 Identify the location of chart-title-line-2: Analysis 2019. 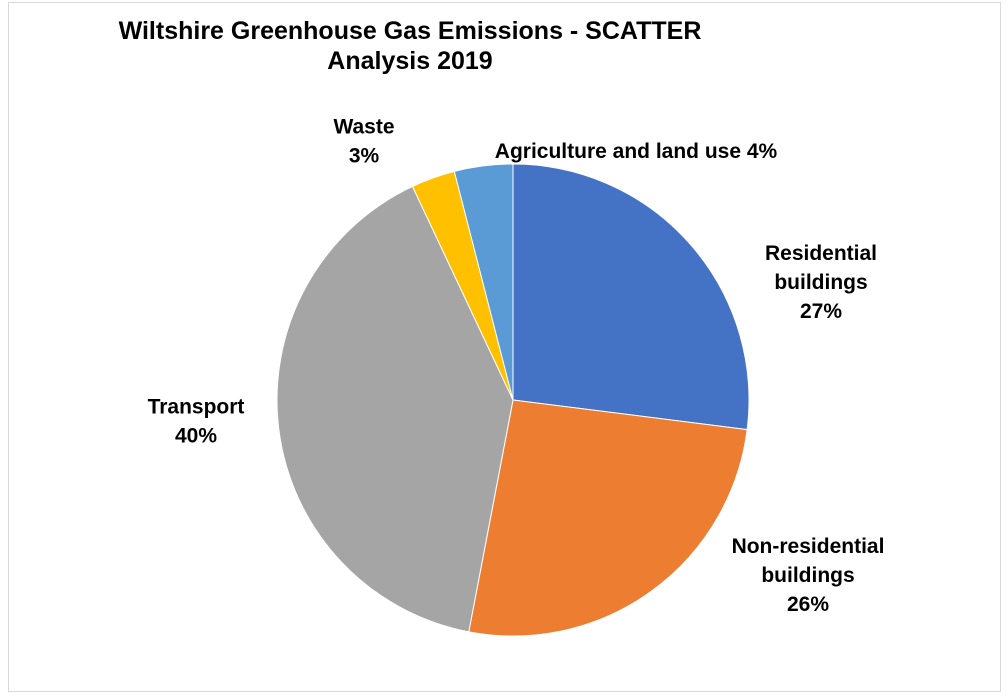
(410, 61).